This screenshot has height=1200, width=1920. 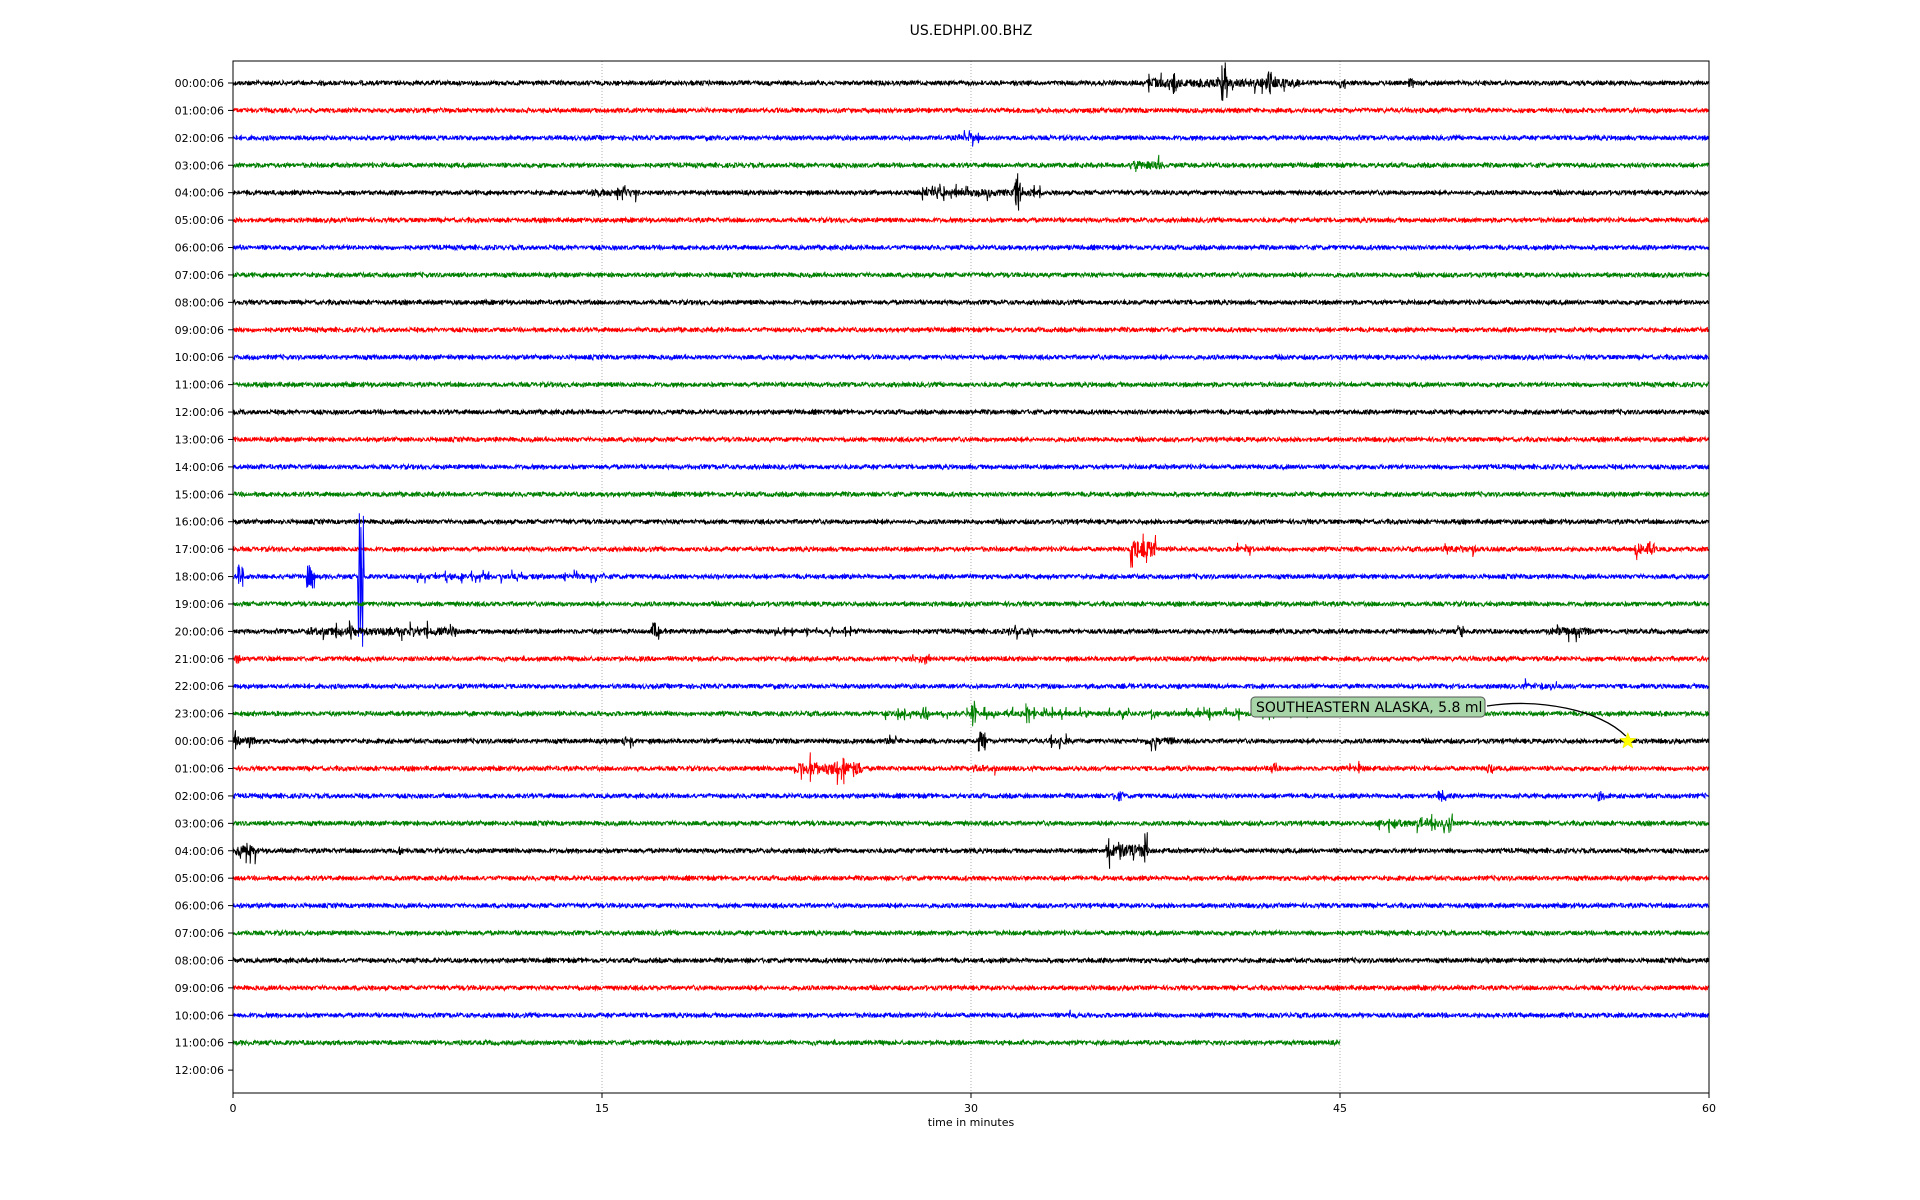 What do you see at coordinates (602, 1108) in the screenshot?
I see `x-tick-label: 15` at bounding box center [602, 1108].